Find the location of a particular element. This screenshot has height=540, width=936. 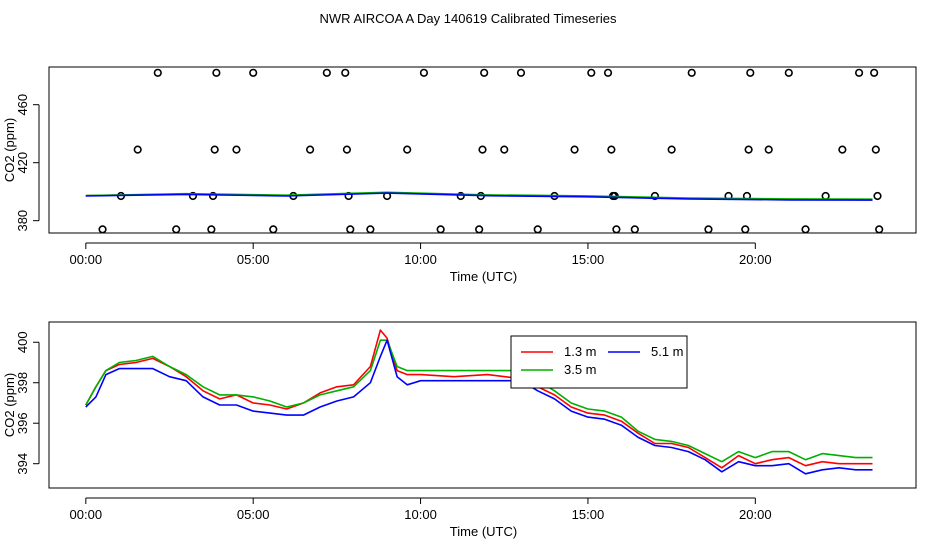

bottom-y-tick-label: 398 is located at coordinates (22, 383).